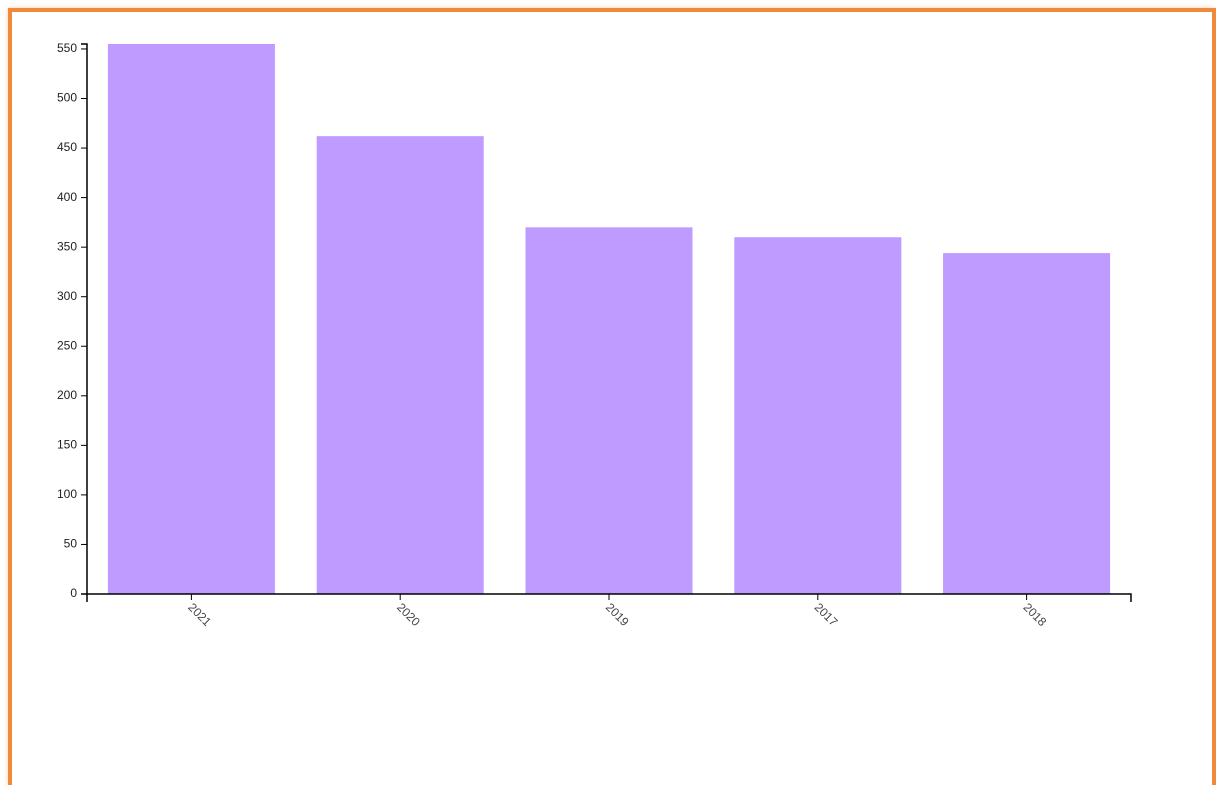 The width and height of the screenshot is (1216, 785). Describe the element at coordinates (67, 147) in the screenshot. I see `y-tick-label: 450` at that location.